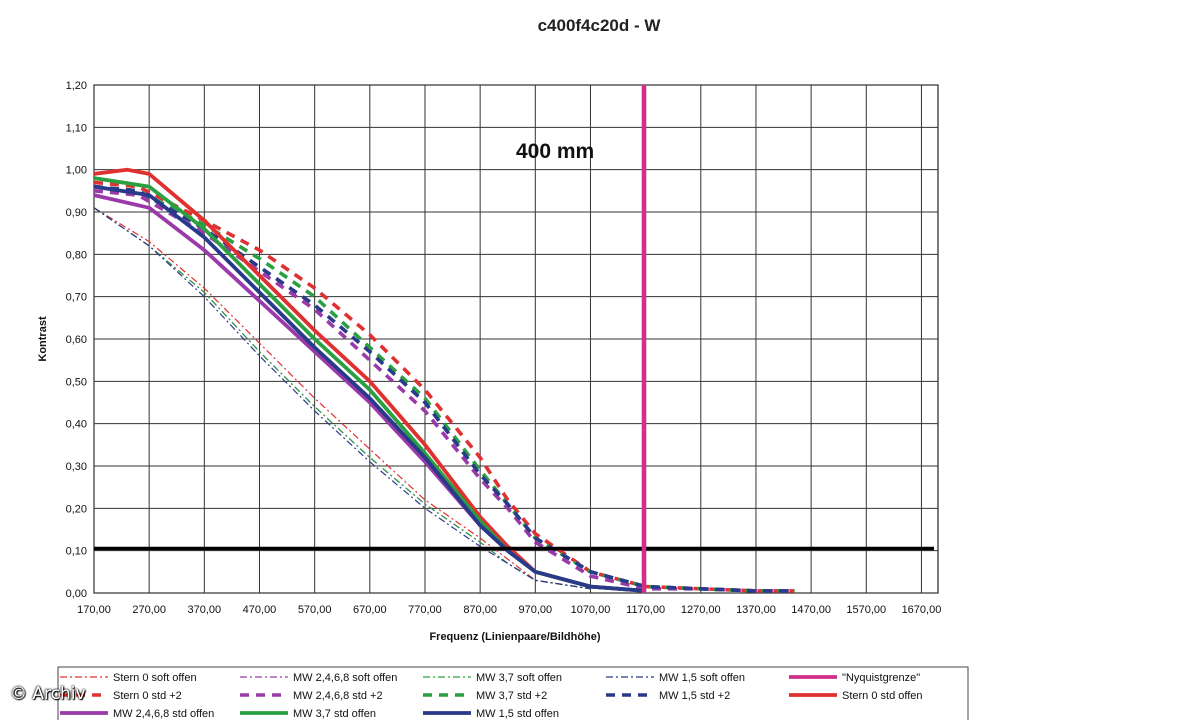 Image resolution: width=1199 pixels, height=720 pixels. What do you see at coordinates (76, 298) in the screenshot?
I see `y-tick-label: 0,70` at bounding box center [76, 298].